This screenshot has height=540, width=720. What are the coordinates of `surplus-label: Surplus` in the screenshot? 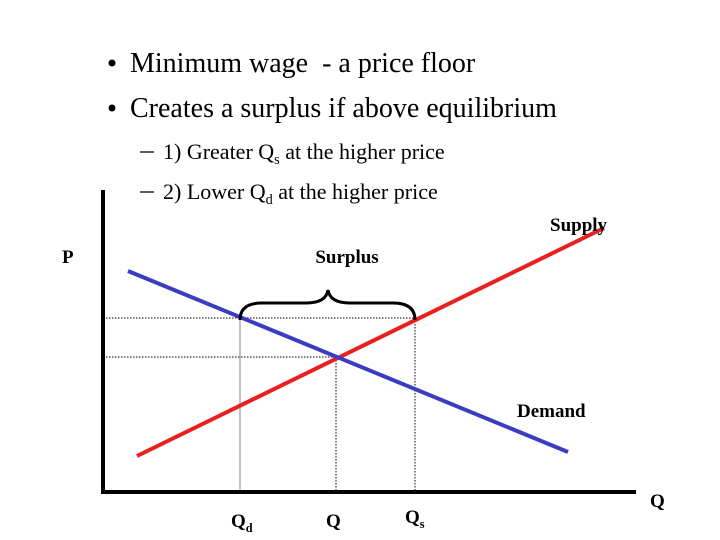 It's located at (346, 257).